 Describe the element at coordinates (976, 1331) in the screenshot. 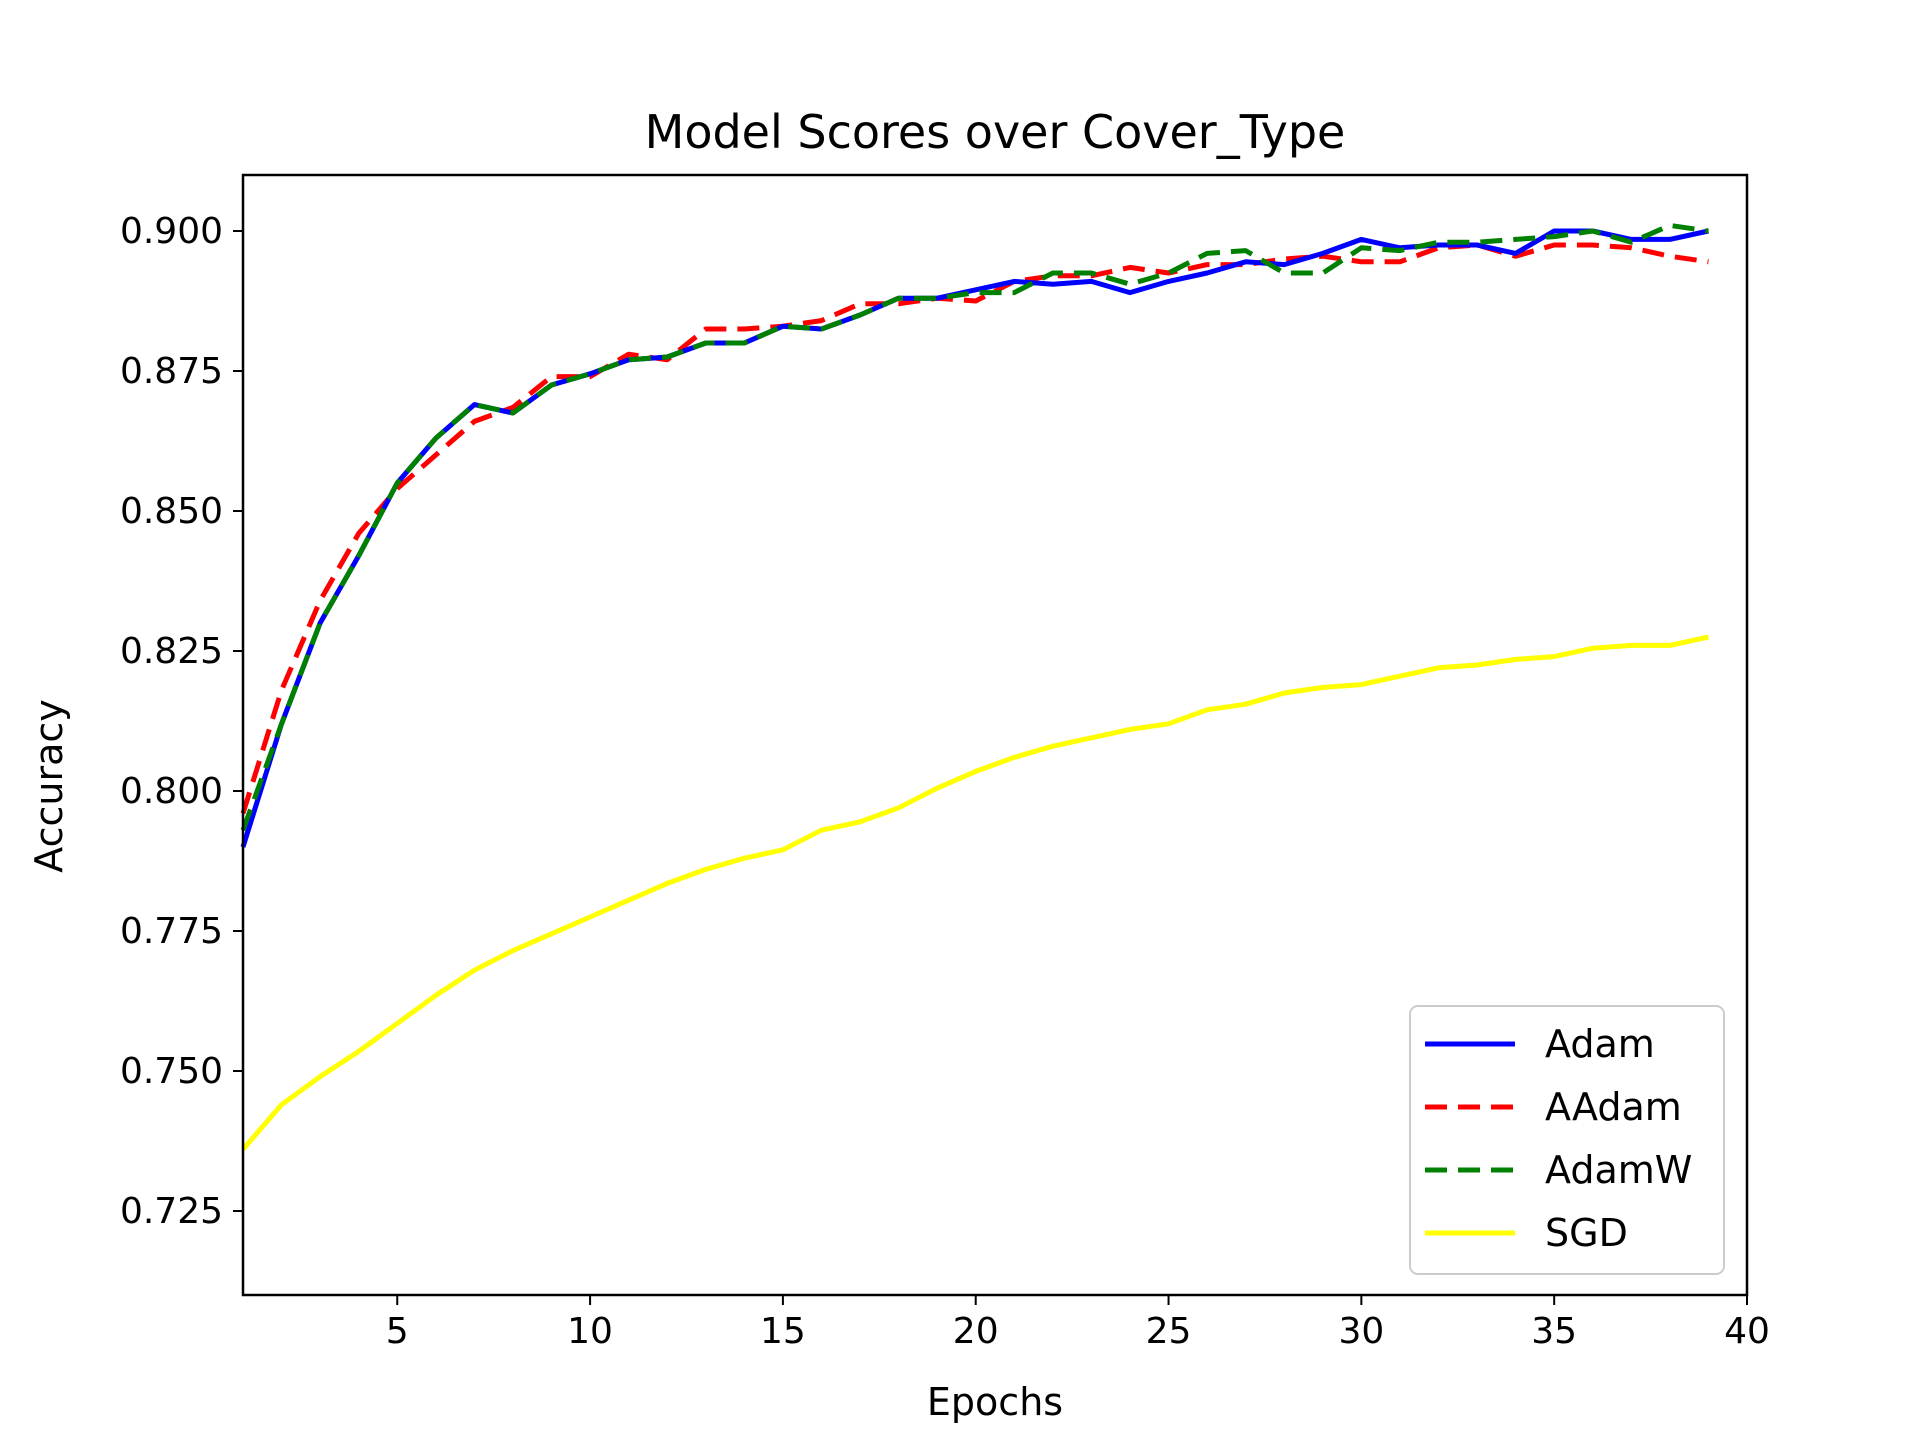

I see `x-tick-label: 20` at that location.